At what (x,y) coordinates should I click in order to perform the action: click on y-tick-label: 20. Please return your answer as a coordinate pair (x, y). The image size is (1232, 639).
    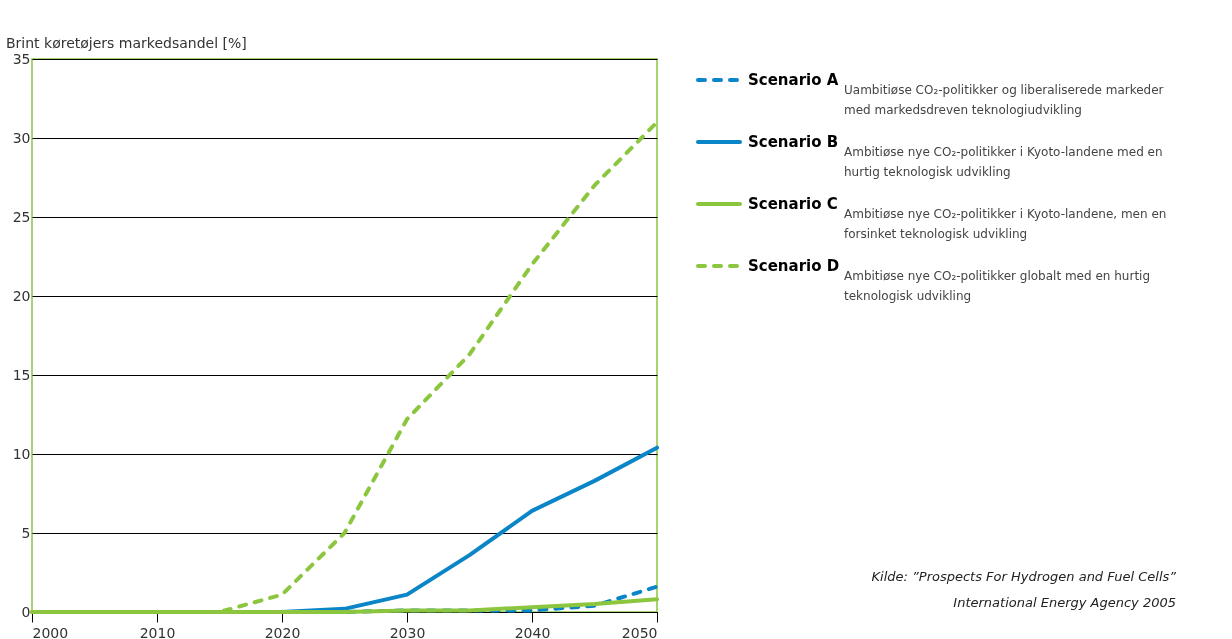
    Looking at the image, I should click on (21, 295).